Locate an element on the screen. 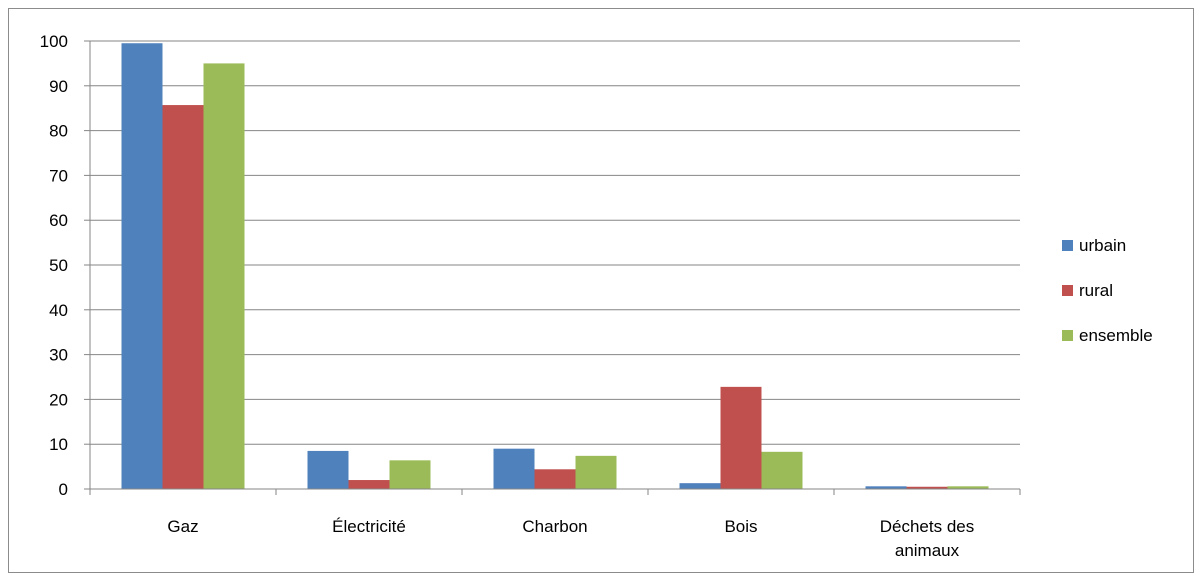  x-category-line: Gaz is located at coordinates (182, 526).